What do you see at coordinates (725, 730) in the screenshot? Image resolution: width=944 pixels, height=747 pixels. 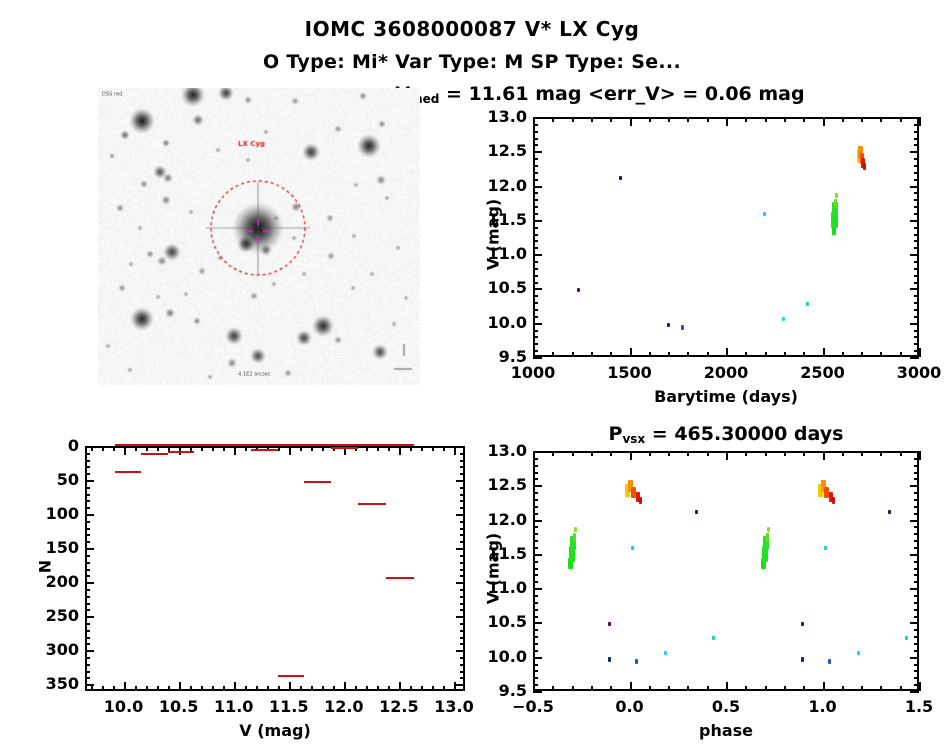 I see `phase-plot-xlabel: phase` at bounding box center [725, 730].